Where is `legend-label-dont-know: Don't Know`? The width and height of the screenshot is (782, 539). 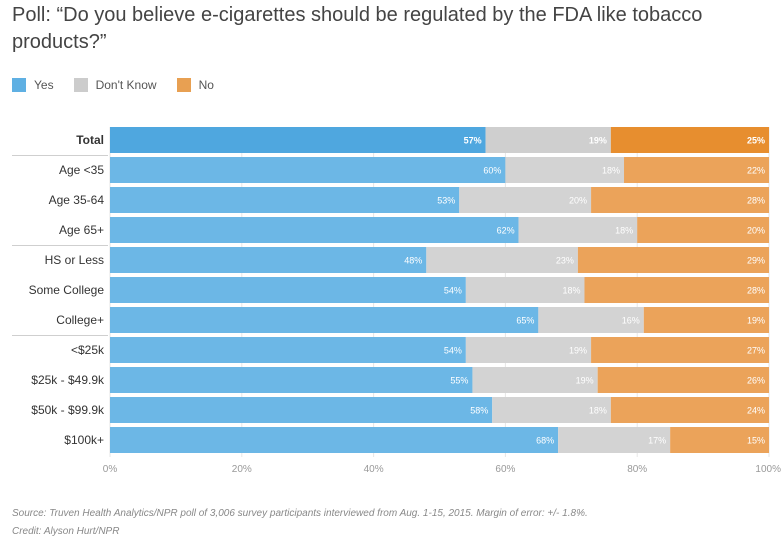
legend-label-dont-know: Don't Know is located at coordinates (126, 85).